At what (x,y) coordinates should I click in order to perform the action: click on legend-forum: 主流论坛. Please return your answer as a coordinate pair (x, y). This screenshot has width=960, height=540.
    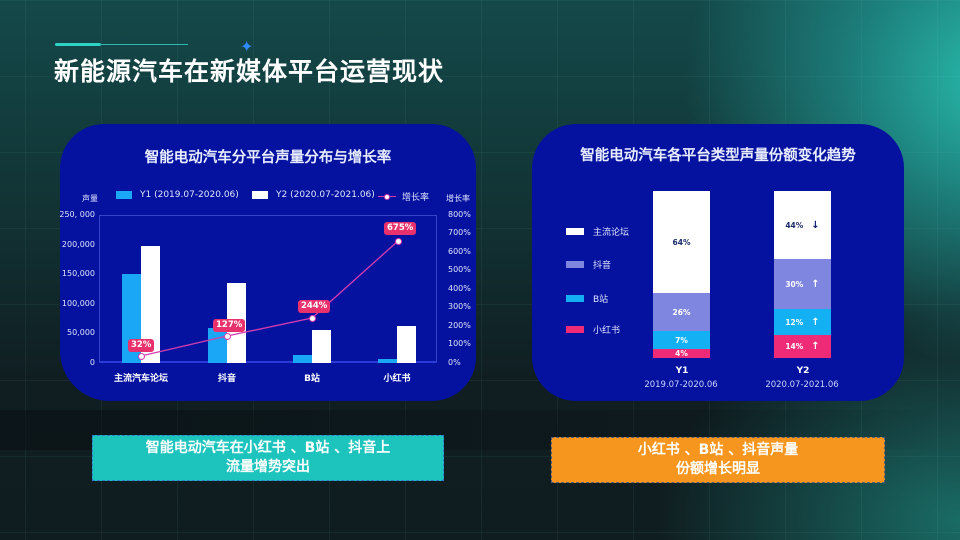
    Looking at the image, I should click on (597, 231).